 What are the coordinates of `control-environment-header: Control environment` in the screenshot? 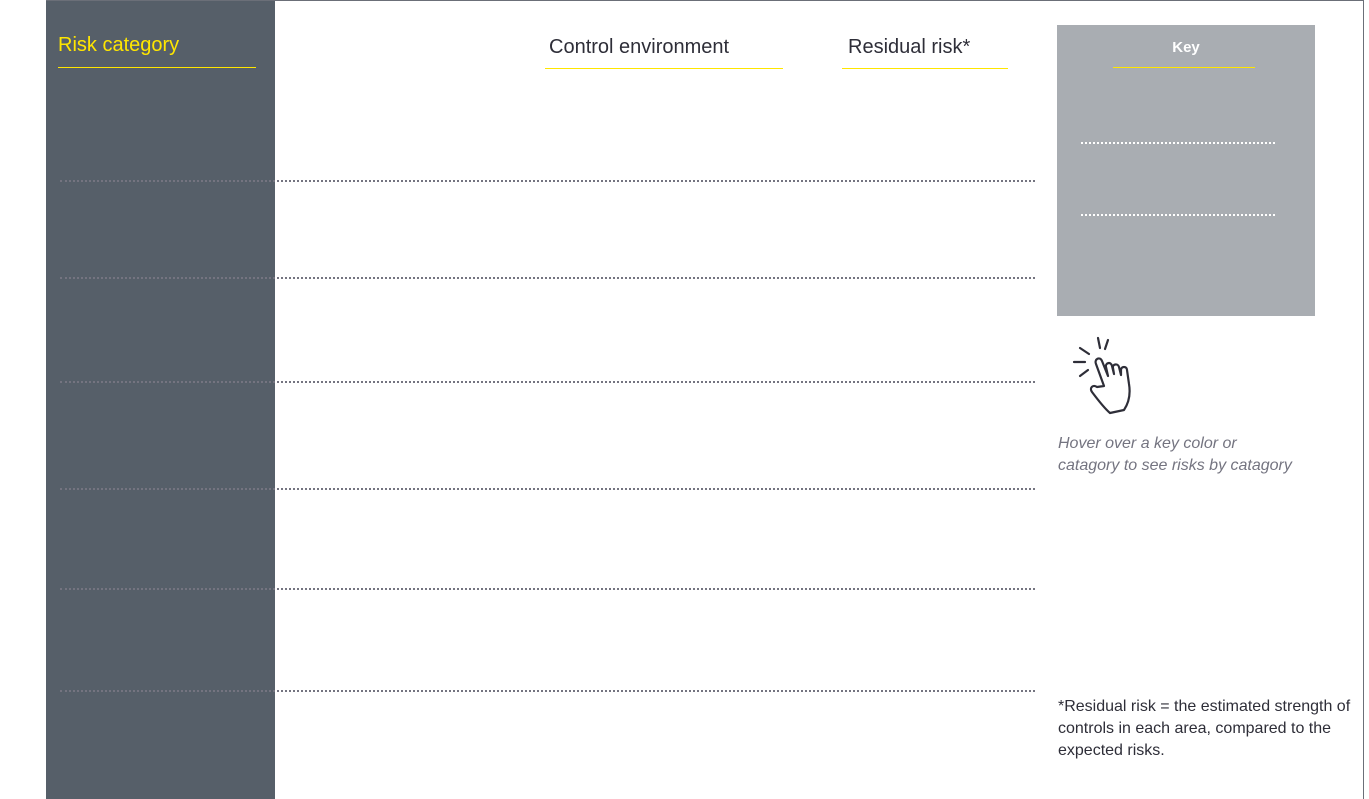 It's located at (639, 47).